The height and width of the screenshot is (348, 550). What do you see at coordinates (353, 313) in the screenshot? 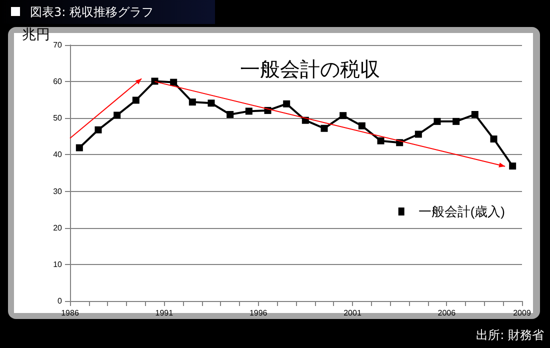
I see `x-tick-label: 2001` at bounding box center [353, 313].